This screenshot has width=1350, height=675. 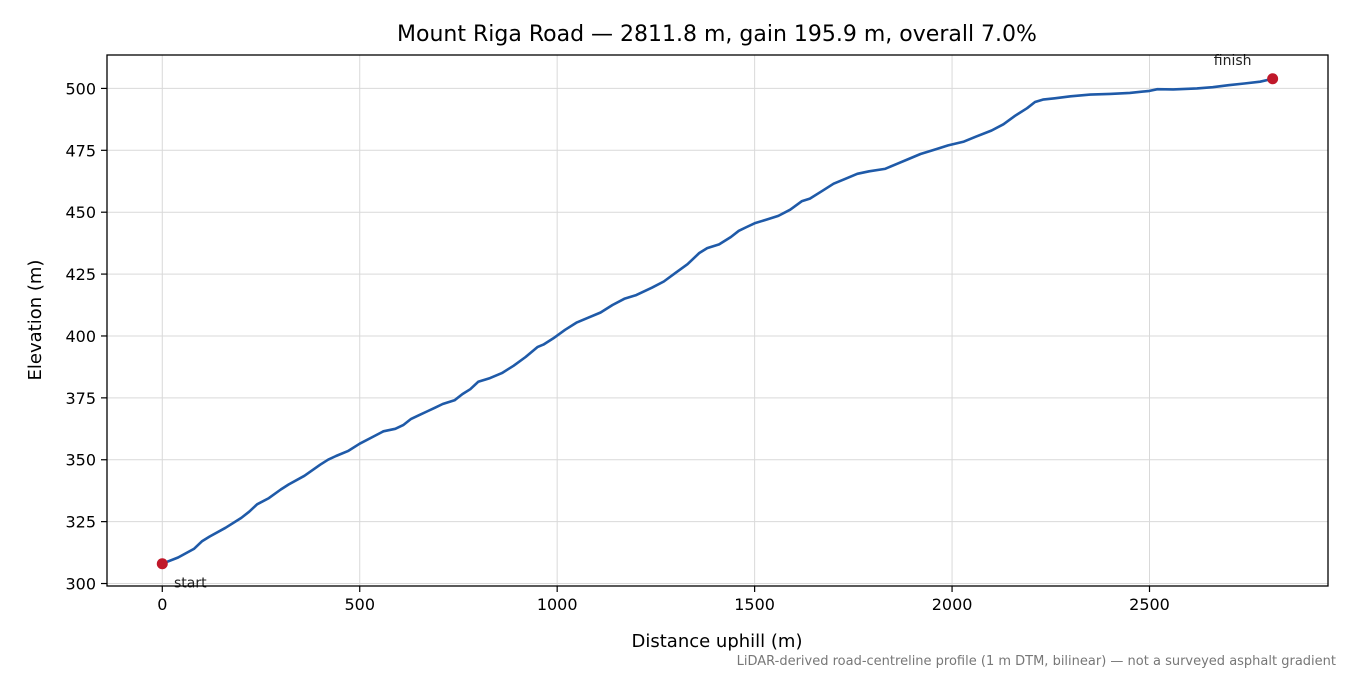 I want to click on y-tick-label: 475, so click(x=80, y=150).